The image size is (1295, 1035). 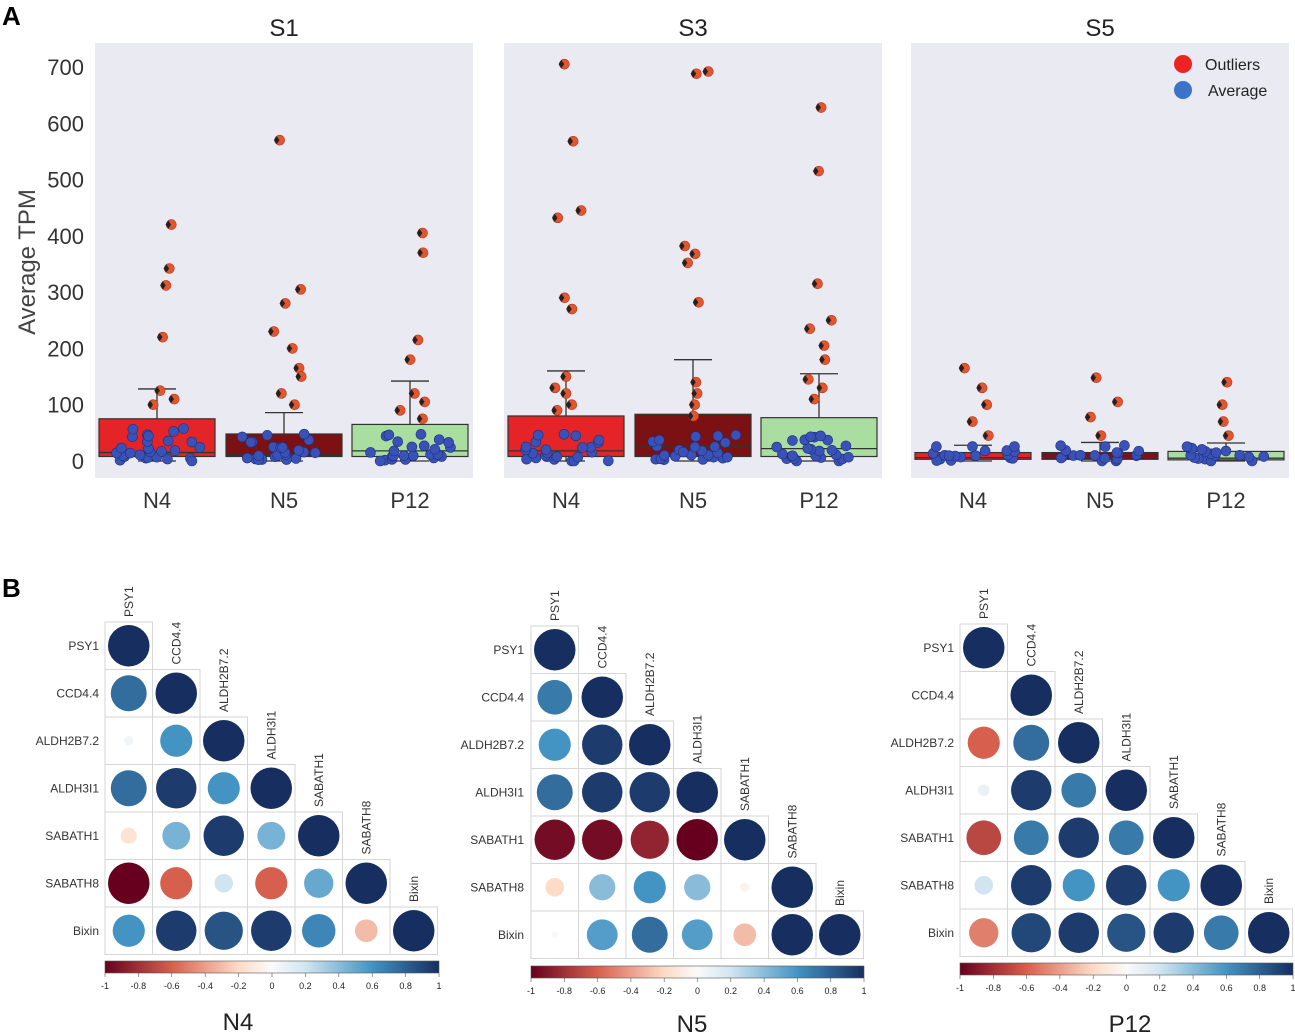 I want to click on column-label: ALDH3I1, so click(x=697, y=738).